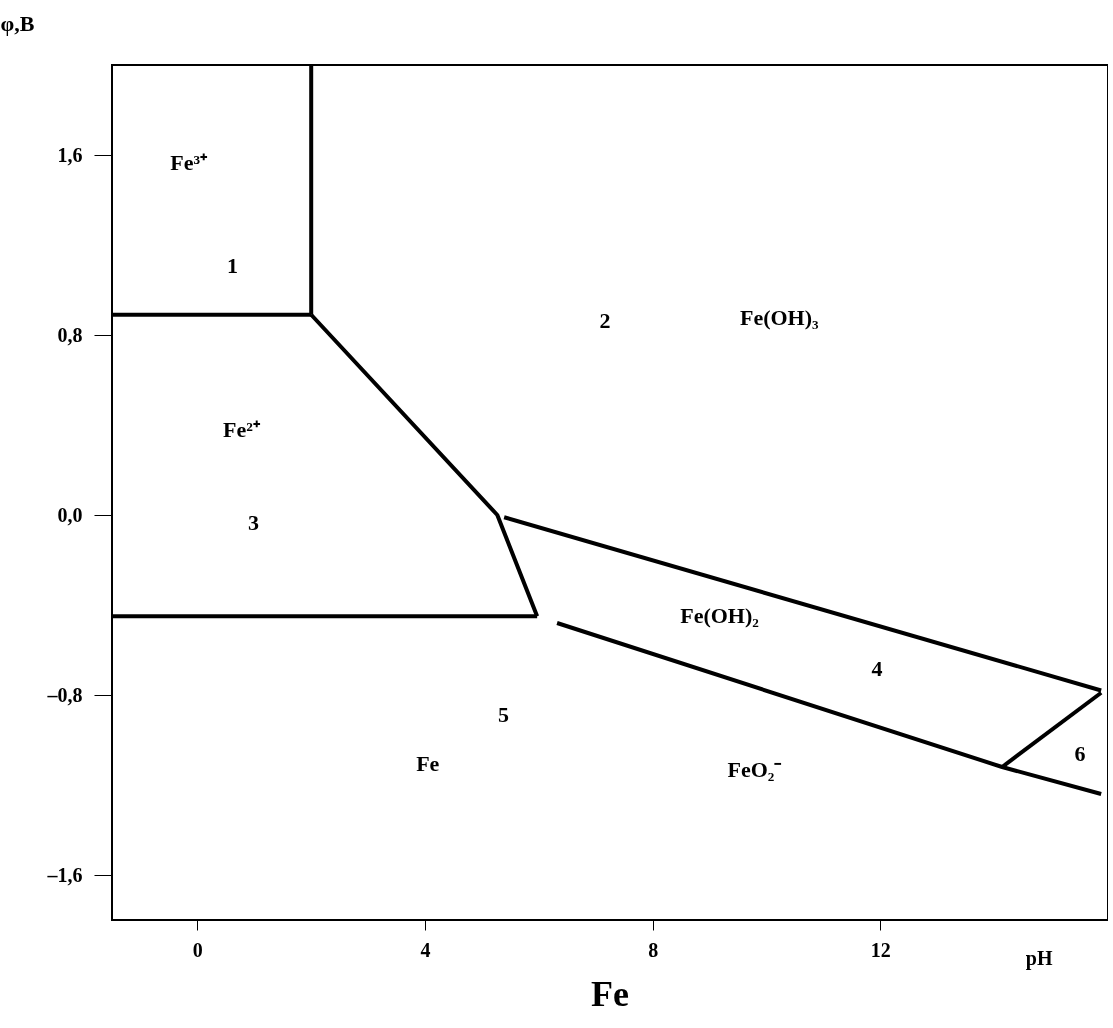 This screenshot has width=1113, height=1028. Describe the element at coordinates (70, 154) in the screenshot. I see `y-tick-label: 1,6` at that location.